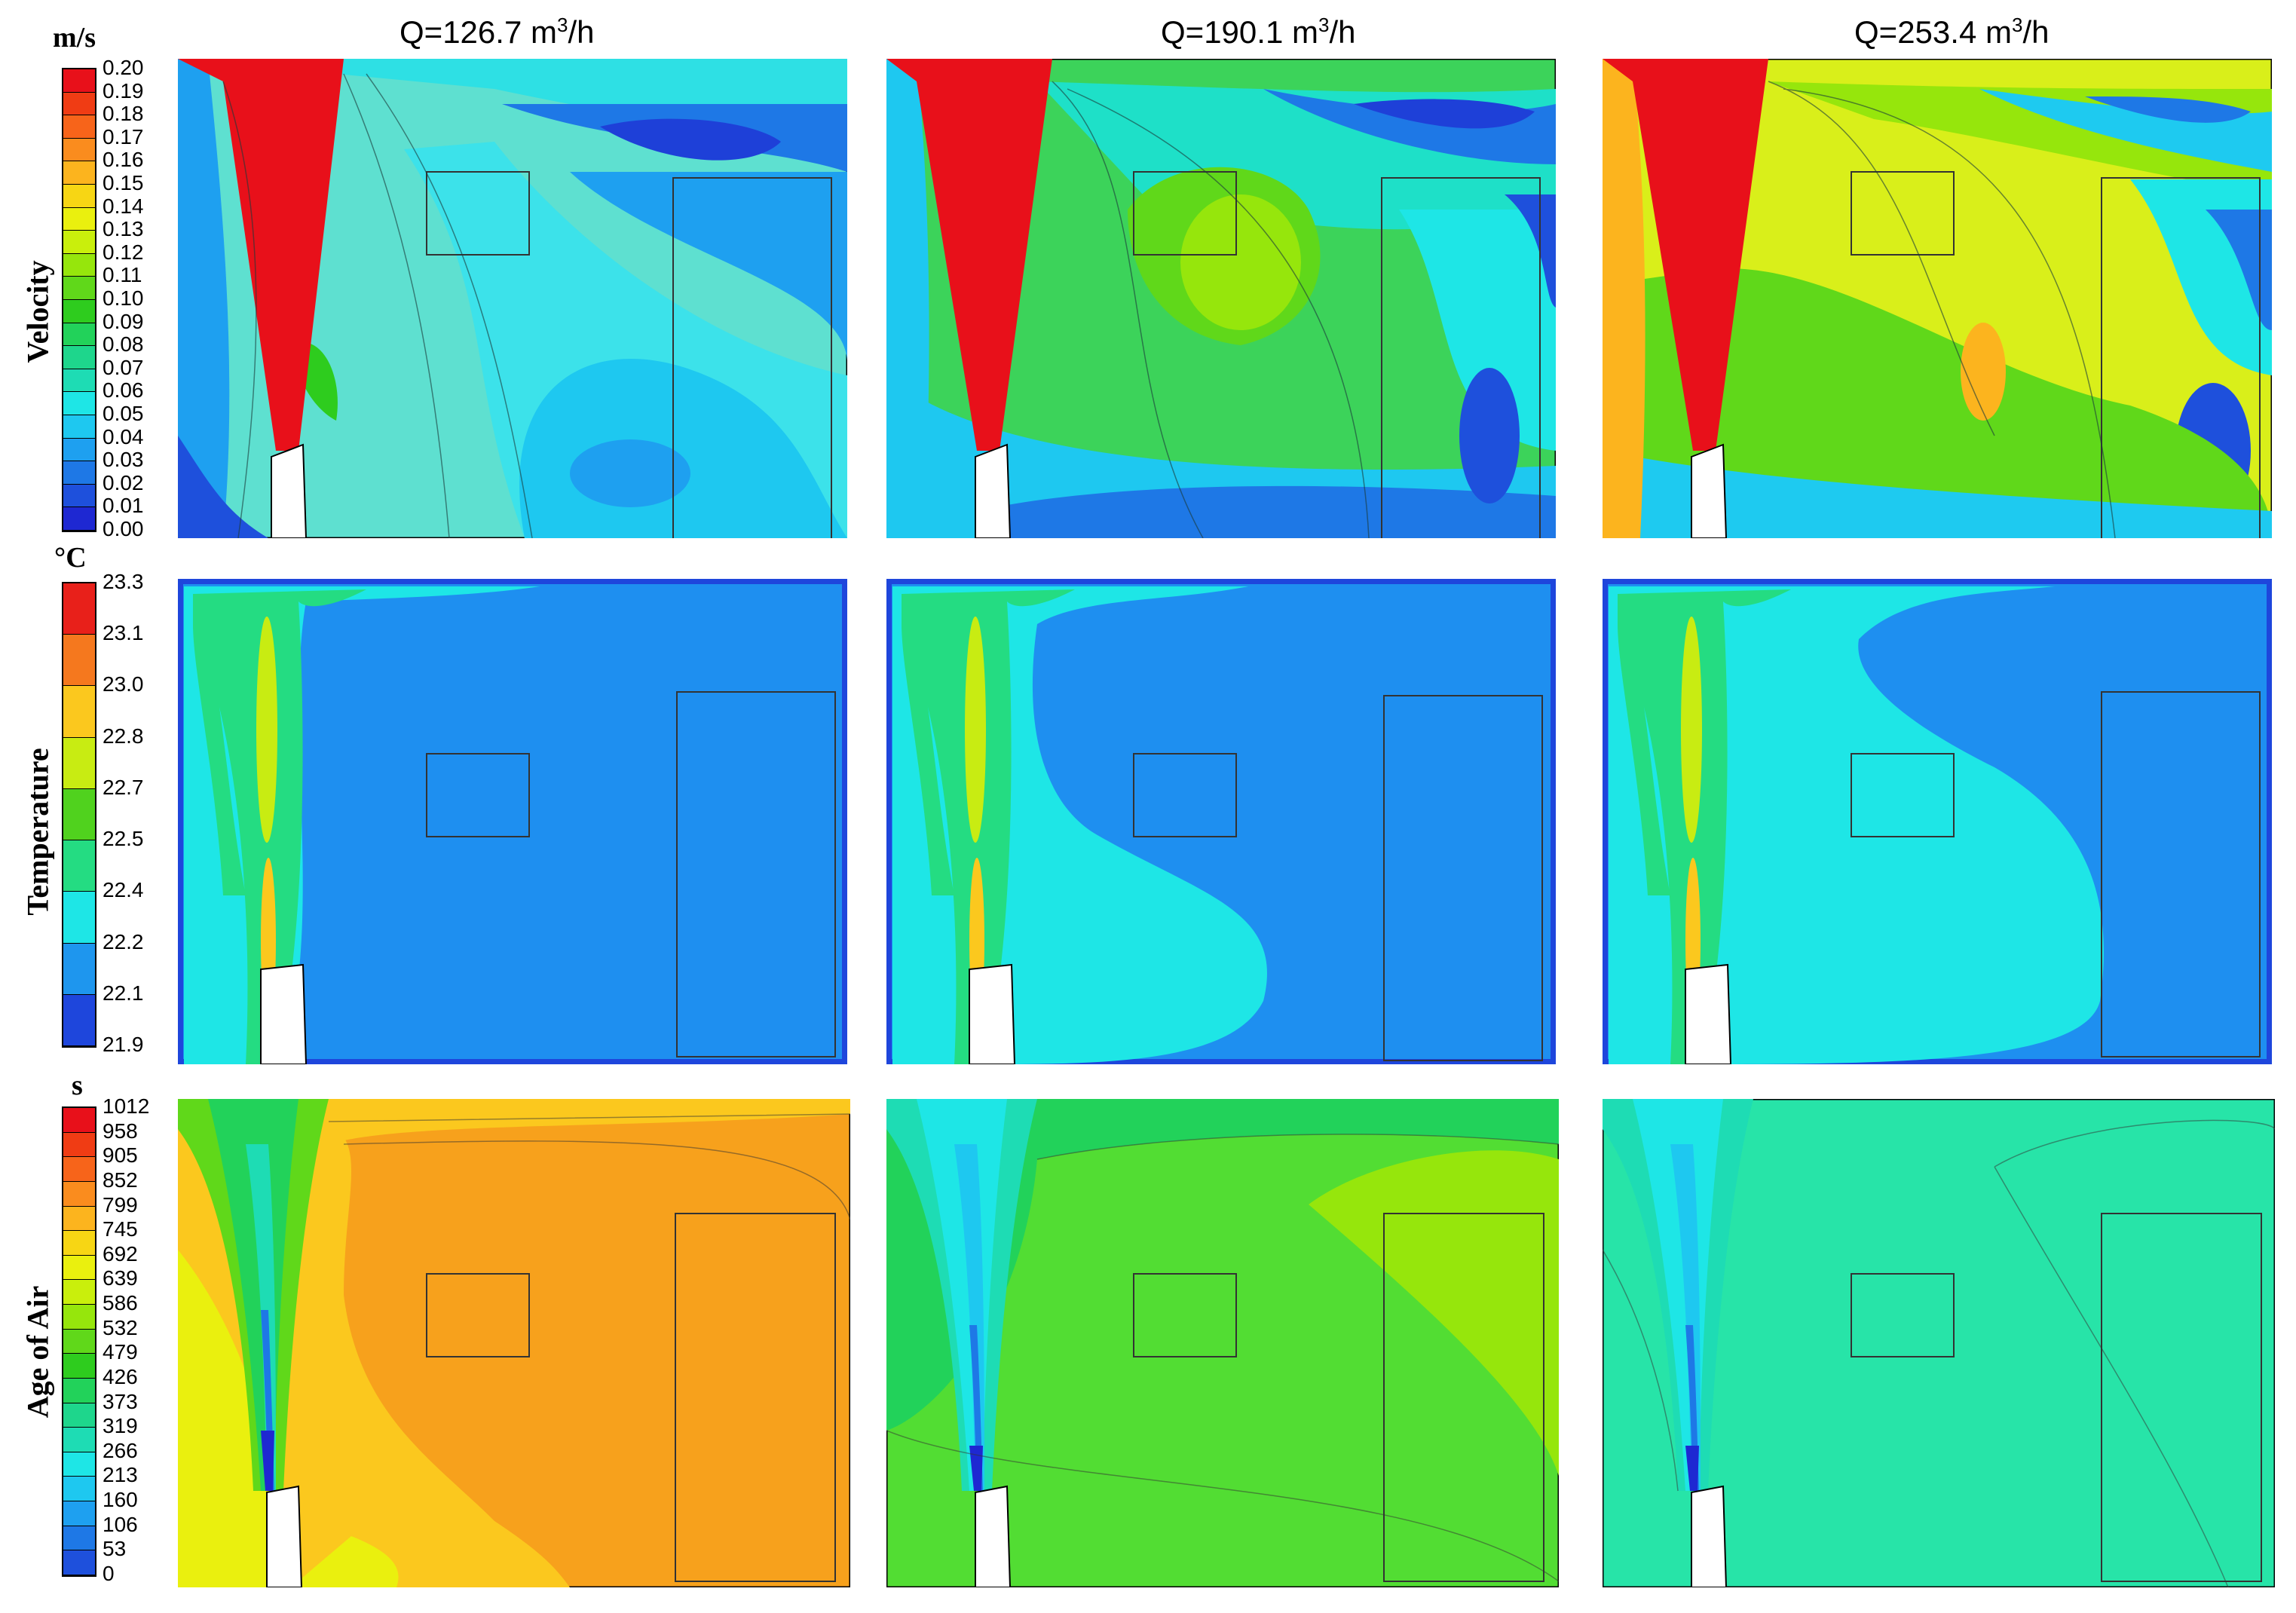 The height and width of the screenshot is (1613, 2296). What do you see at coordinates (124, 787) in the screenshot?
I see `colorbar-tick-label: 22.7` at bounding box center [124, 787].